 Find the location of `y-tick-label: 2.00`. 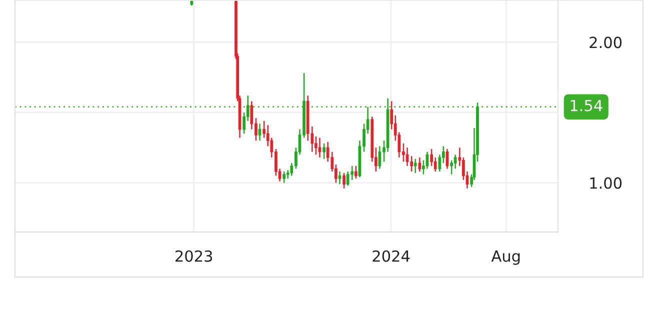

y-tick-label: 2.00 is located at coordinates (606, 42).